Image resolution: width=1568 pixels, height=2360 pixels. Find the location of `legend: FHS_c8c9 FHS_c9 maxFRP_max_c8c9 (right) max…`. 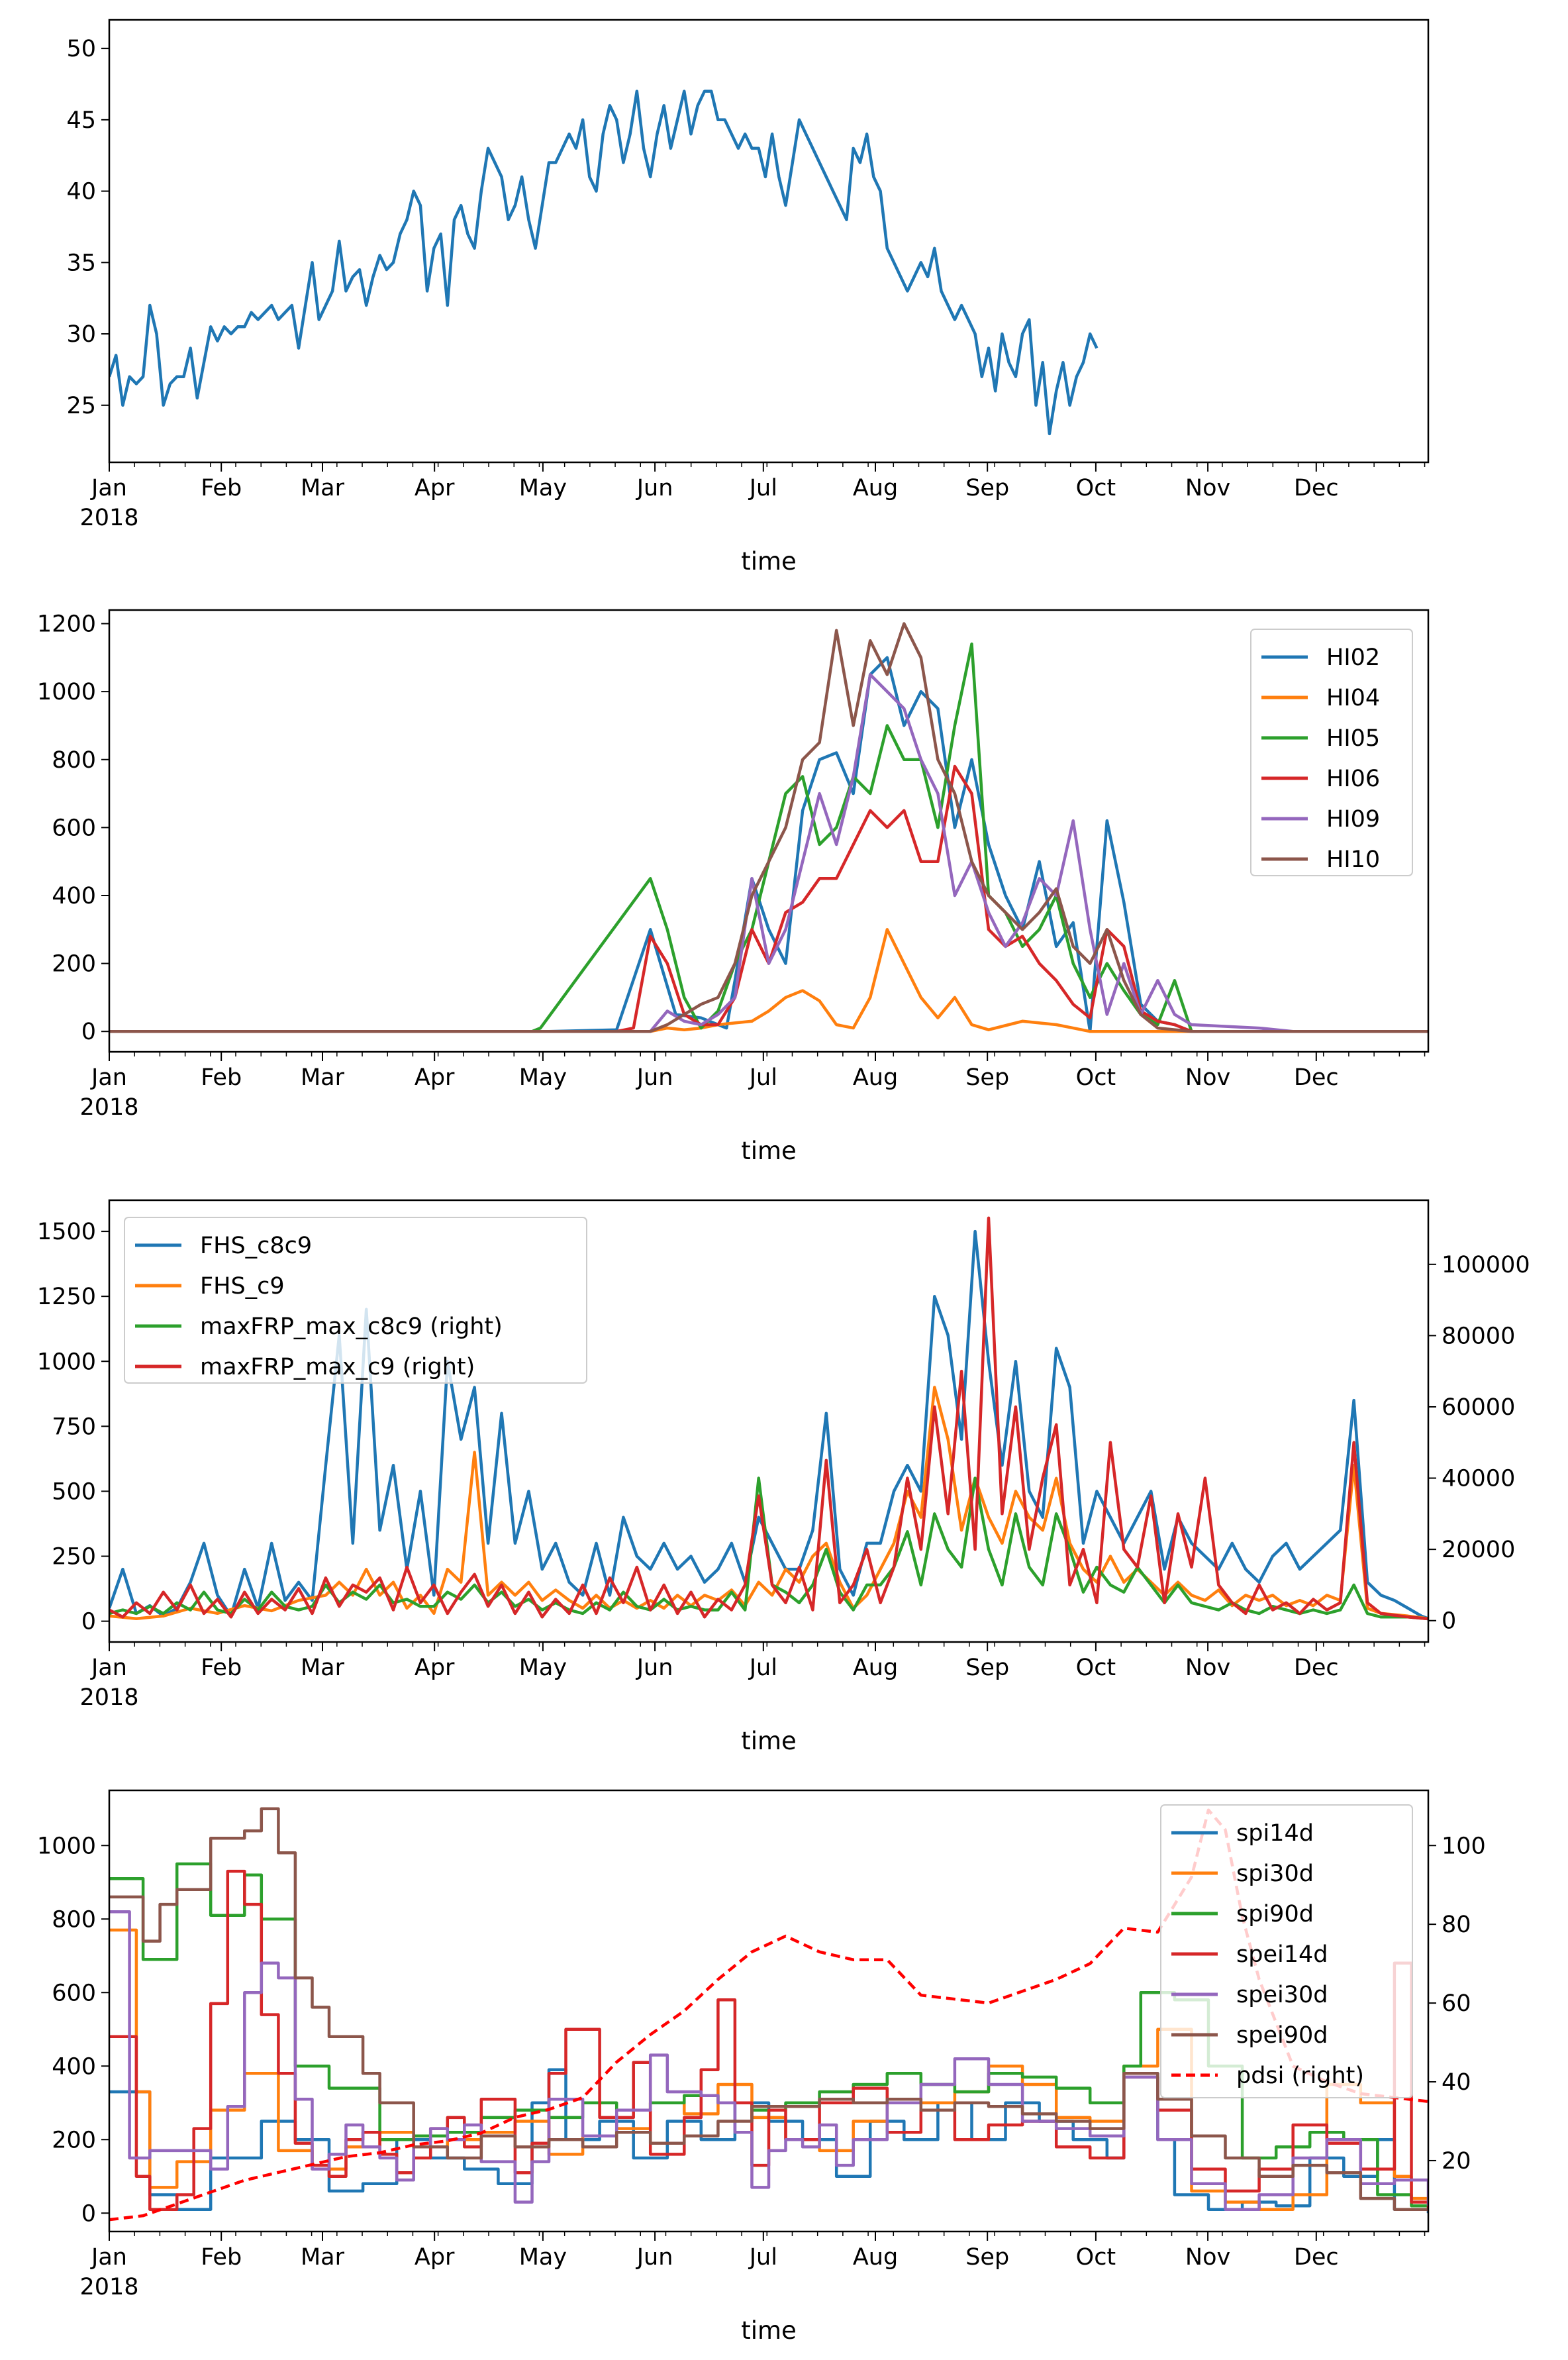

legend: FHS_c8c9 FHS_c9 maxFRP_max_c8c9 (right) max… is located at coordinates (355, 1300).